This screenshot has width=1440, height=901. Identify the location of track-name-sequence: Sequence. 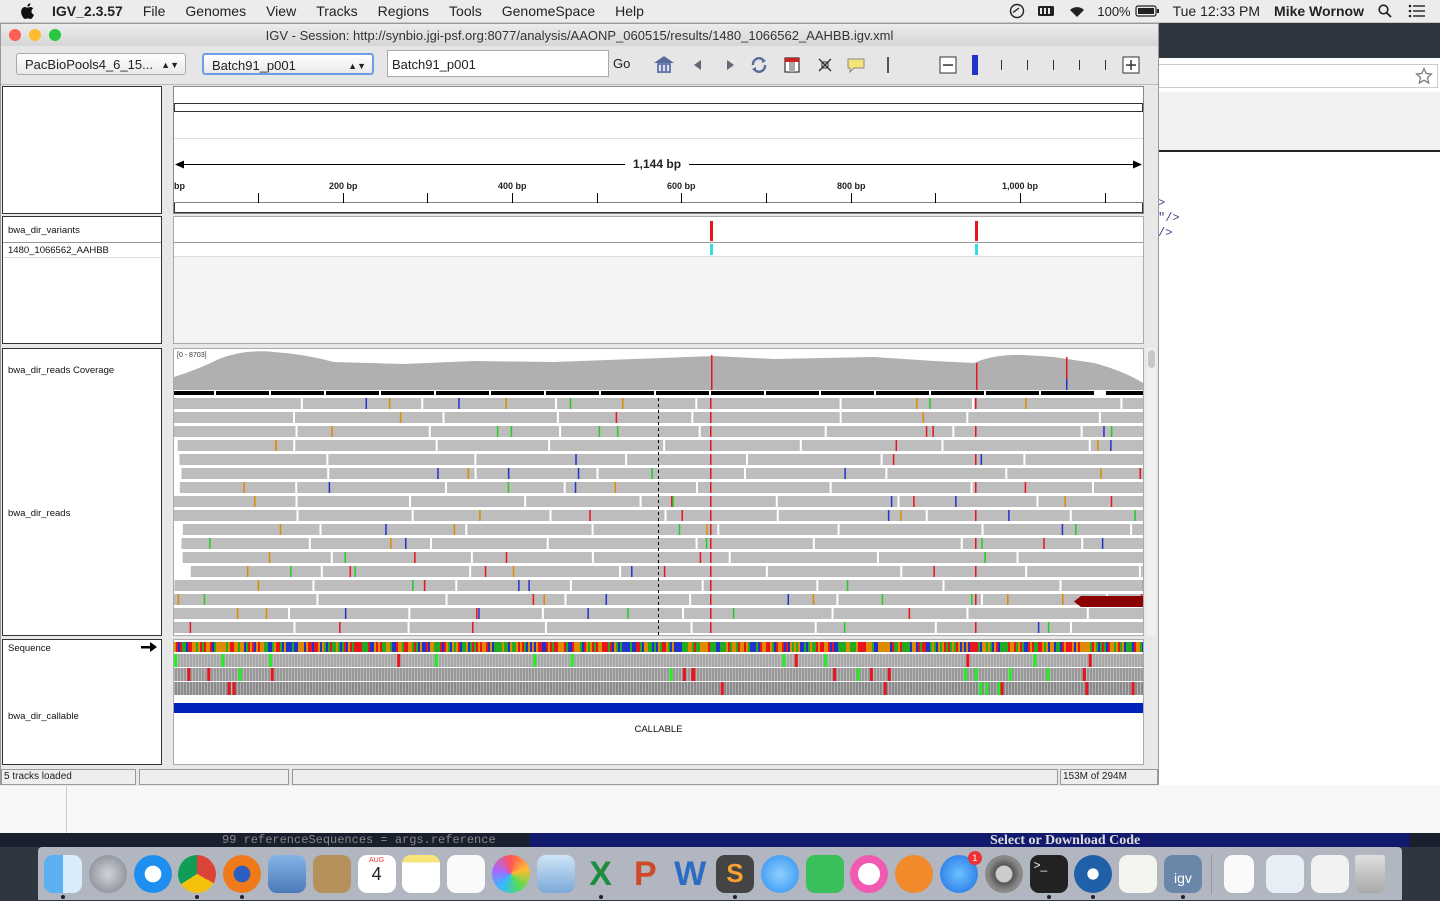
(29, 648).